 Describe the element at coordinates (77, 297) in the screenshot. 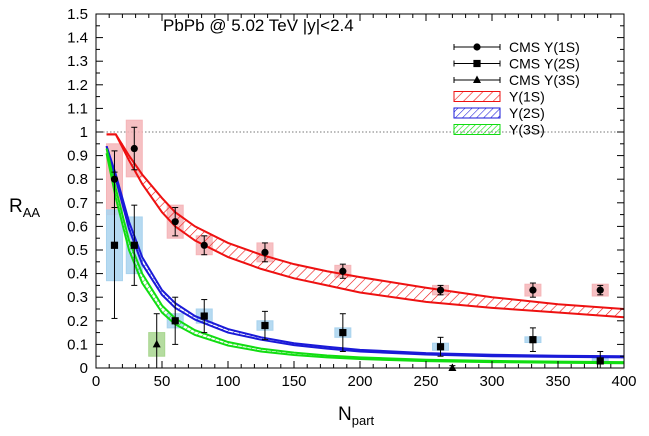

I see `y-tick-label: 0.3` at that location.